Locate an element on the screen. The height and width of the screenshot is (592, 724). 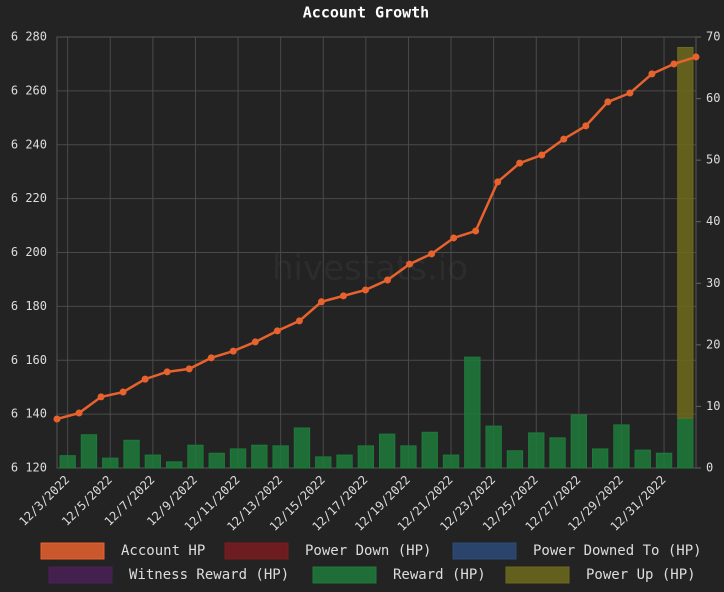
y-tick-label: 6 200 is located at coordinates (29, 252).